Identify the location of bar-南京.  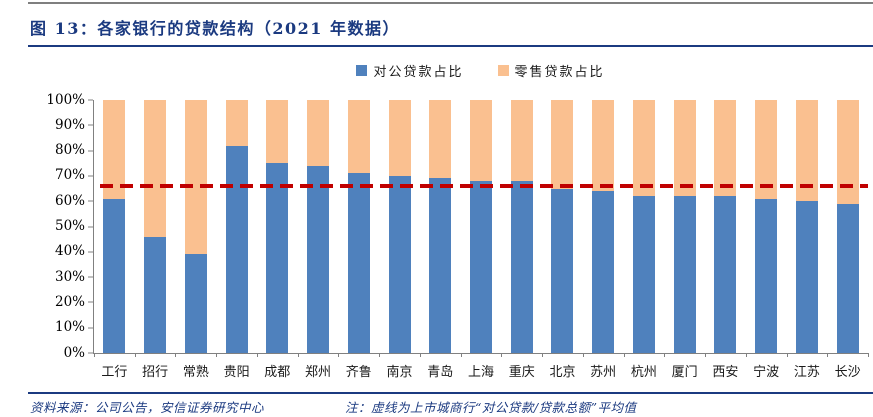
(399, 226).